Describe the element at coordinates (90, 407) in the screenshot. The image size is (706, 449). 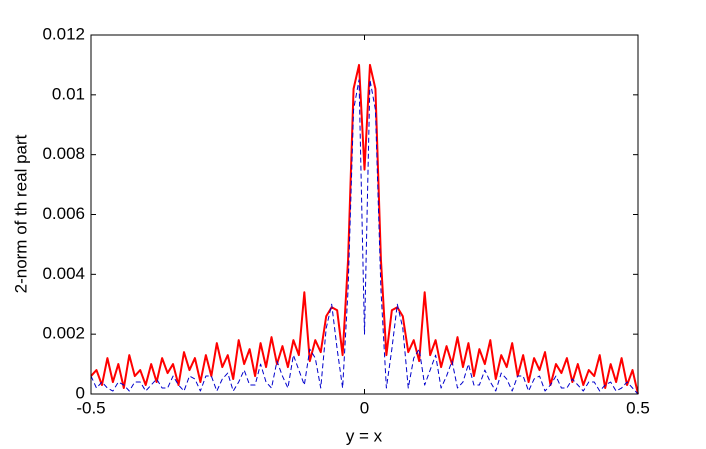
I see `x-tick-label: -0.5` at that location.